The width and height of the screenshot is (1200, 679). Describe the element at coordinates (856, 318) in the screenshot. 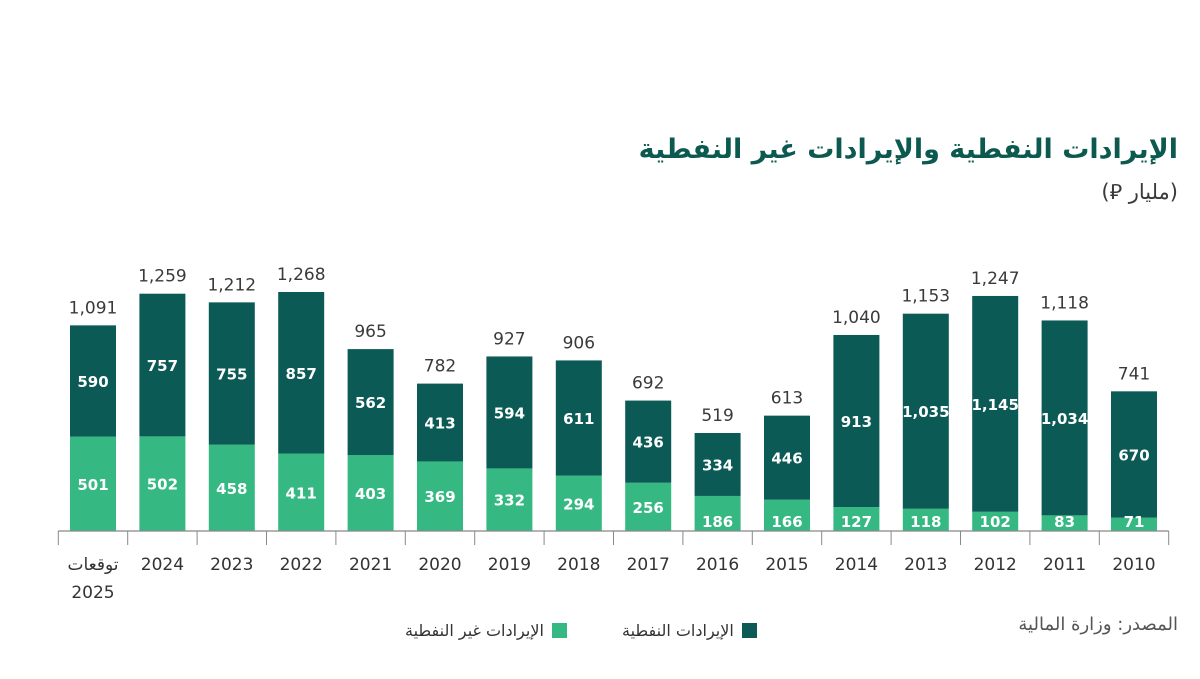

I see `label-total-4: 1,040` at that location.